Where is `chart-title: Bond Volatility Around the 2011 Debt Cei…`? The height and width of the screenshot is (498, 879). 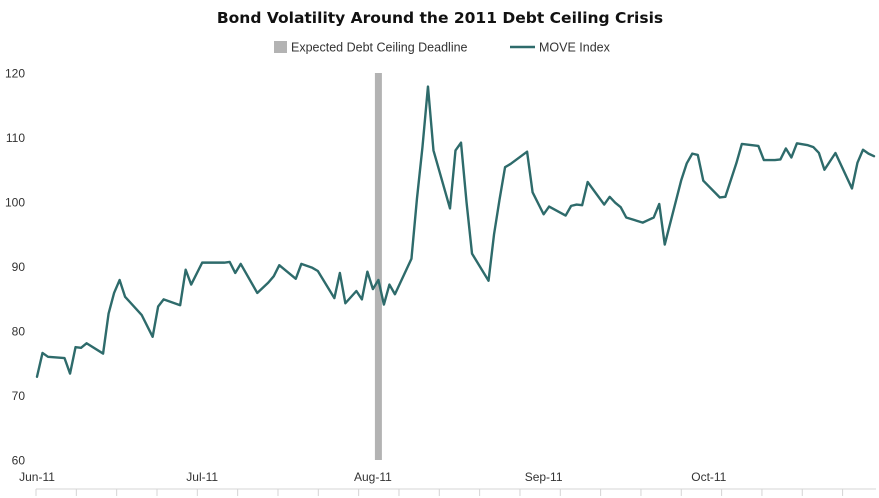 chart-title: Bond Volatility Around the 2011 Debt Cei… is located at coordinates (440, 18).